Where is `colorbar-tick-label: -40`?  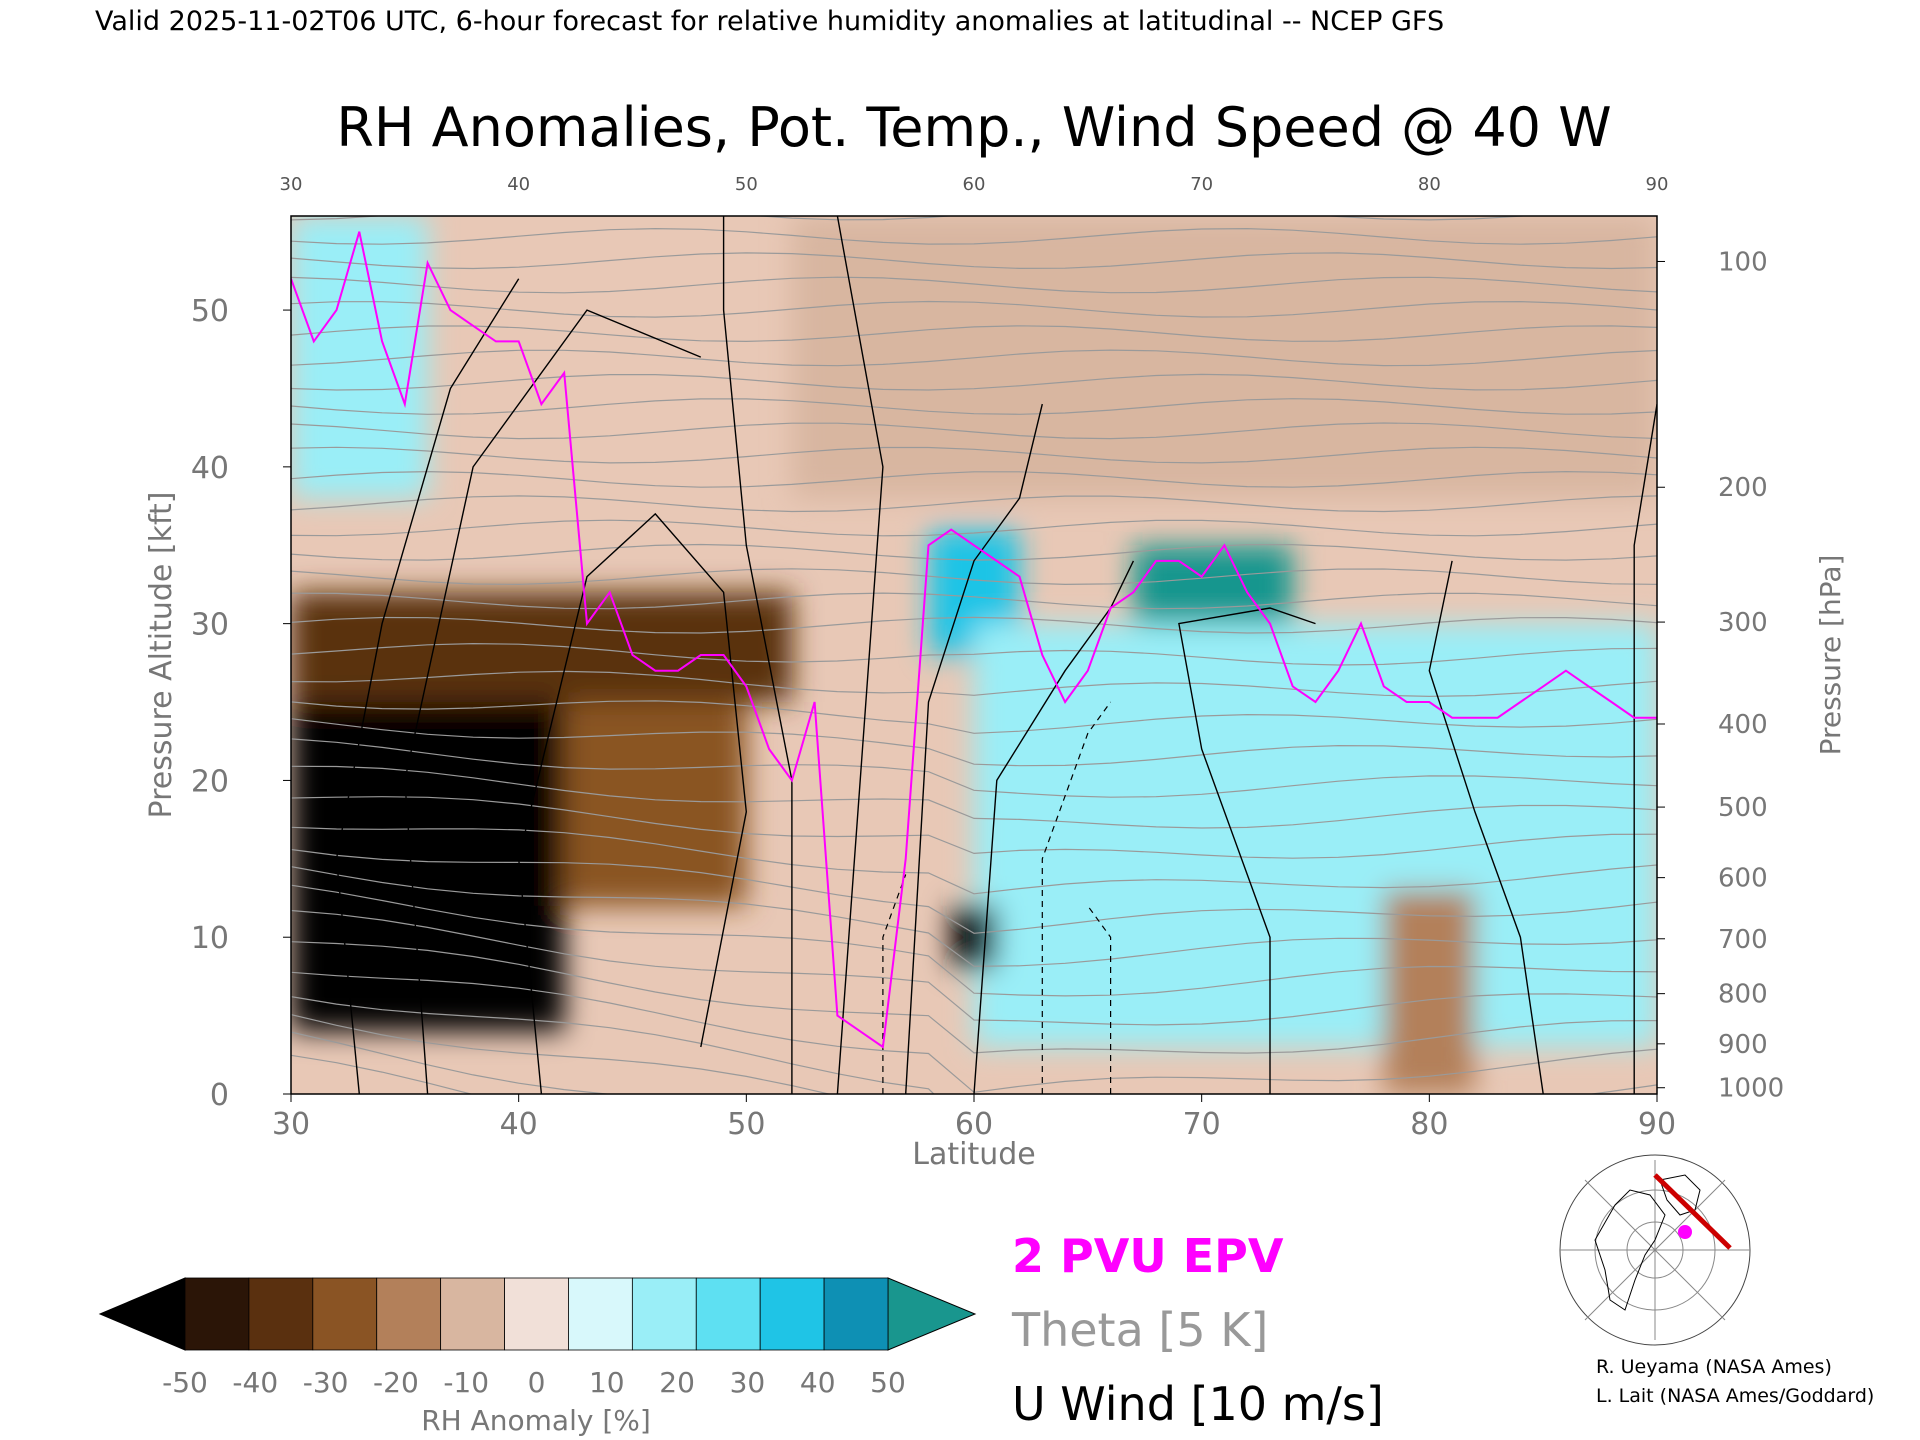 colorbar-tick-label: -40 is located at coordinates (255, 1382).